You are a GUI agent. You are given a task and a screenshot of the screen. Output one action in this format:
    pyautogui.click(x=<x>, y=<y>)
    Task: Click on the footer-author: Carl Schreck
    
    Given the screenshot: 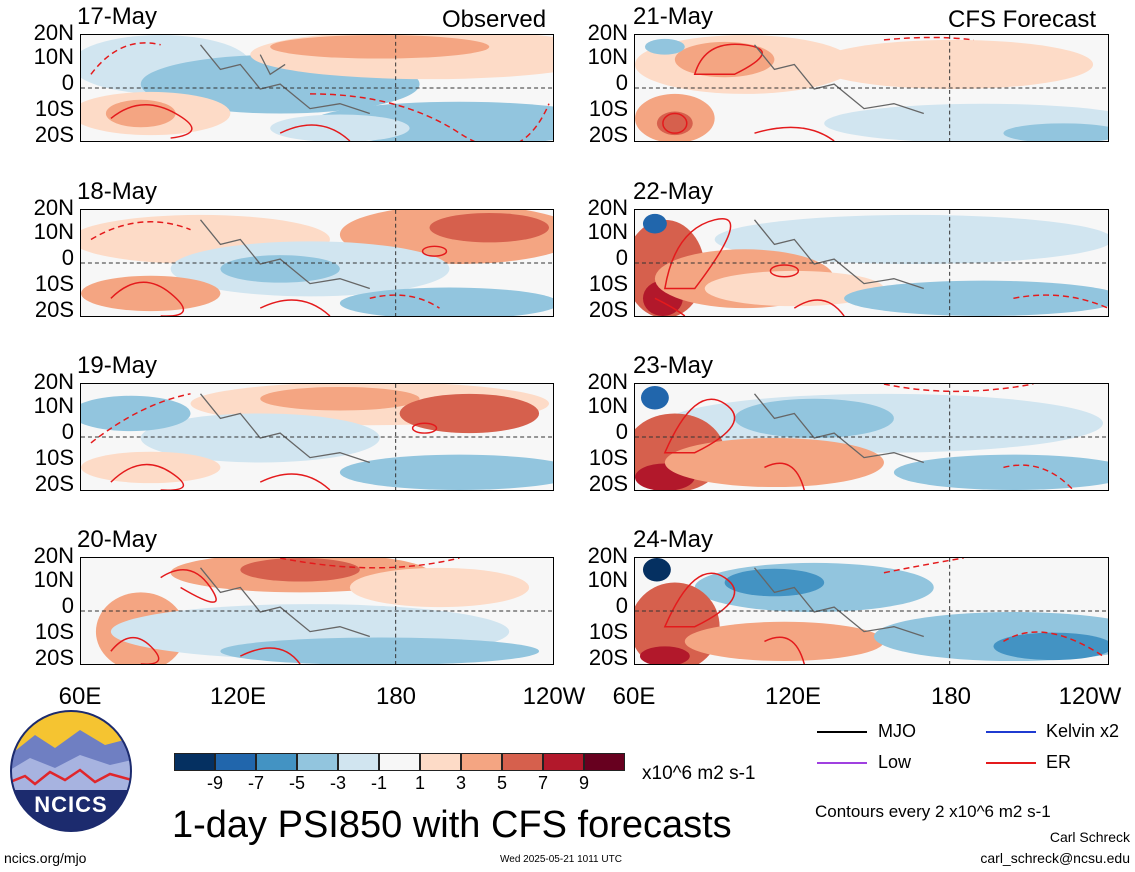 What is the action you would take?
    pyautogui.click(x=1089, y=837)
    